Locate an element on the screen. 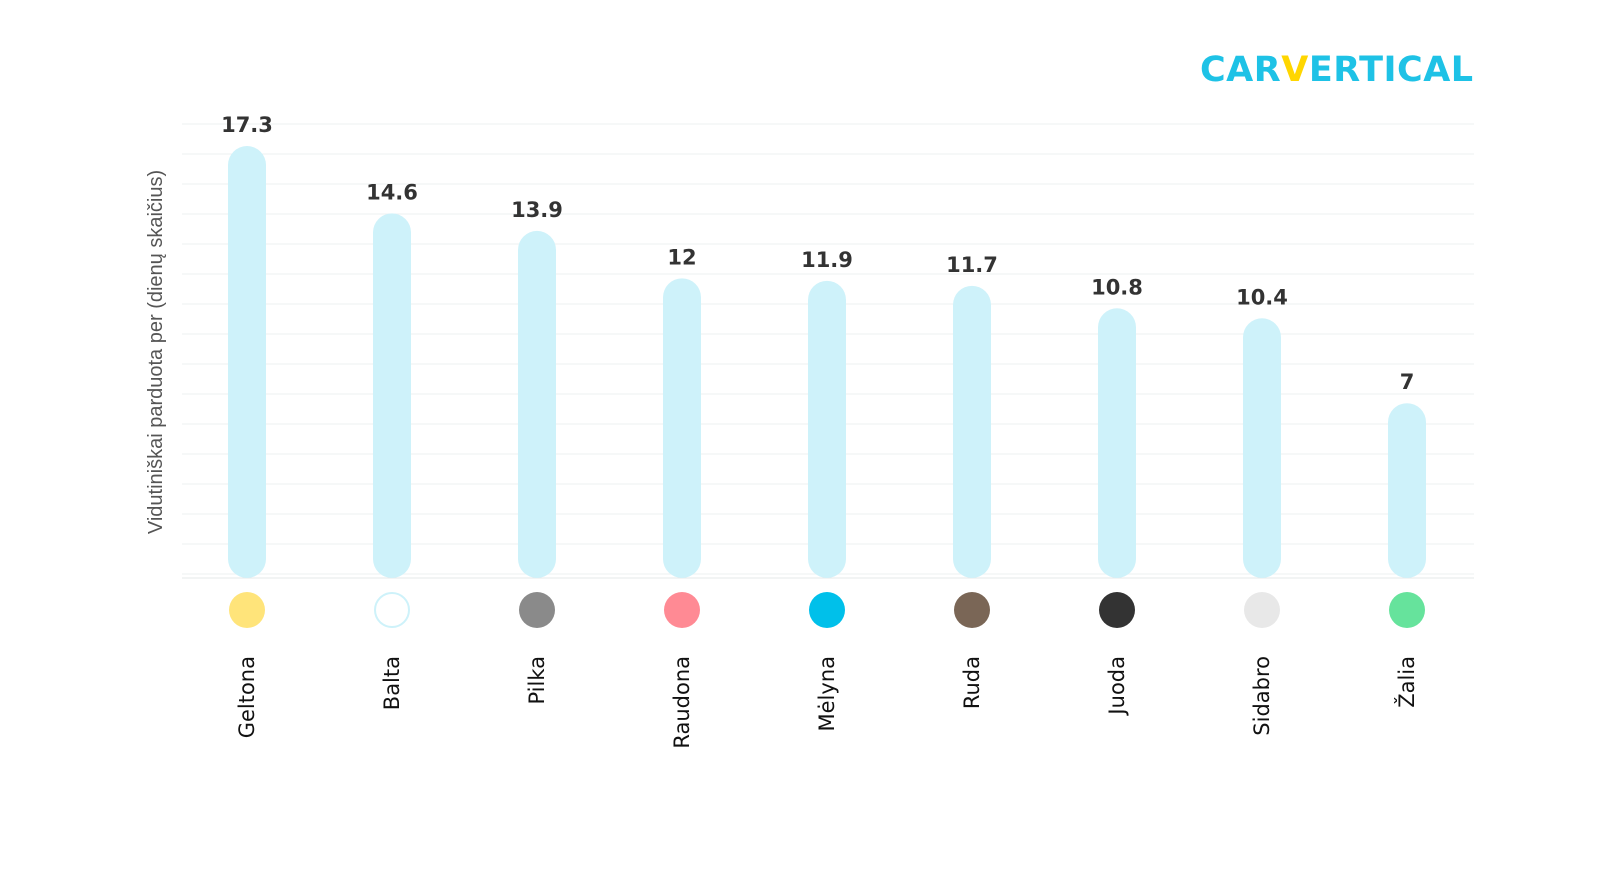 This screenshot has width=1600, height=880. category-label: Mėlyna is located at coordinates (827, 693).